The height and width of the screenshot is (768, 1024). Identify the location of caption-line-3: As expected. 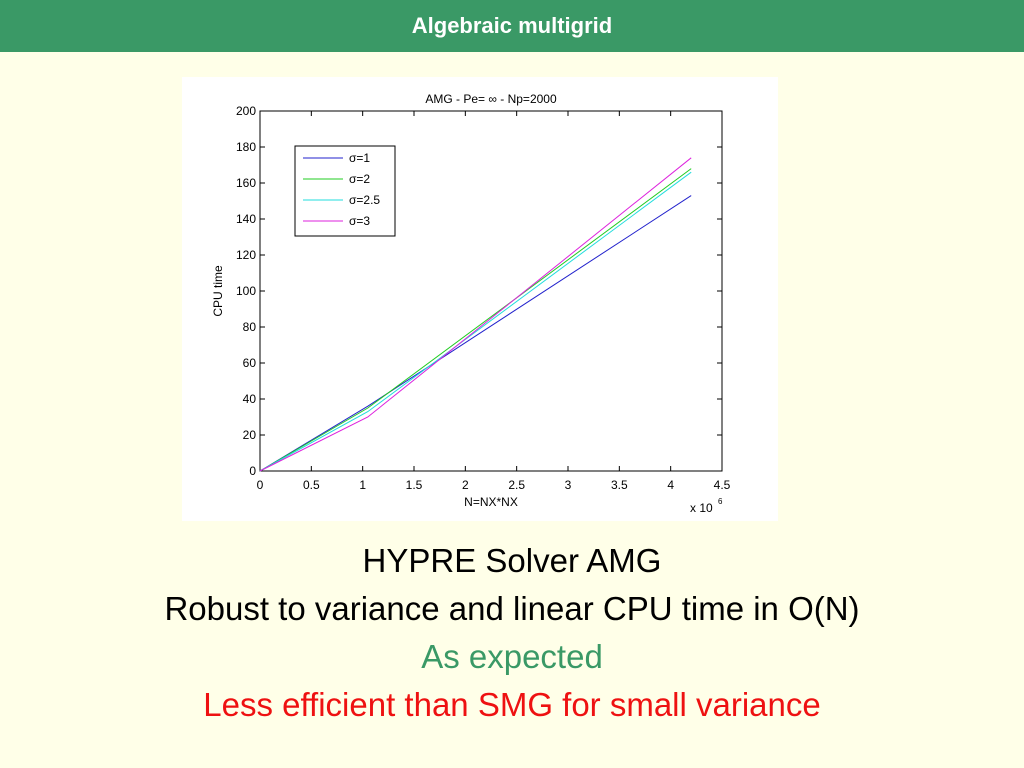
(512, 656).